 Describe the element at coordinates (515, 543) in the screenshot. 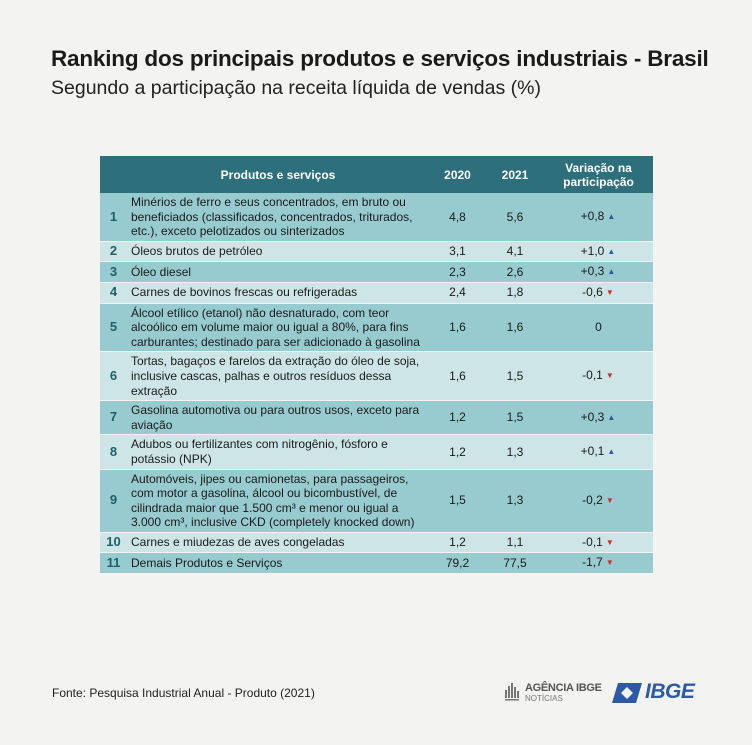

I see `value-2021-cell: 1,1` at that location.